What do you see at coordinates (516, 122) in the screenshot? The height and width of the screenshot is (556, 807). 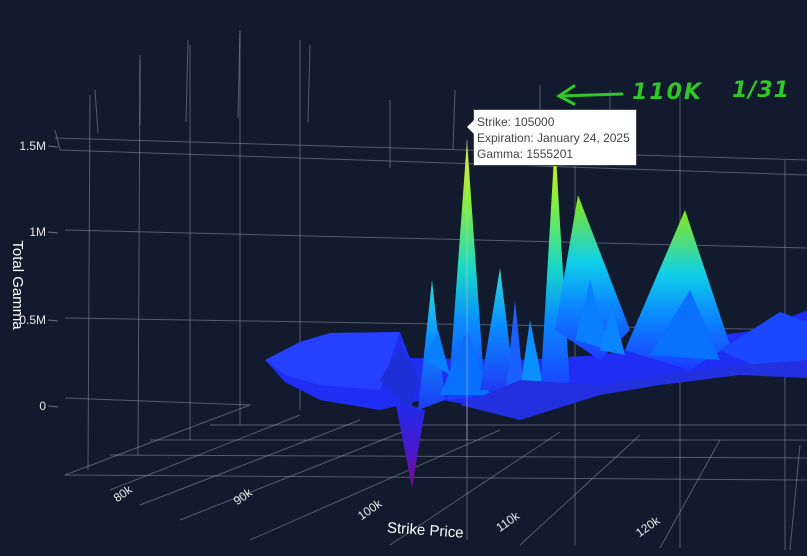 I see `tooltip-strike: Strike: 105000` at bounding box center [516, 122].